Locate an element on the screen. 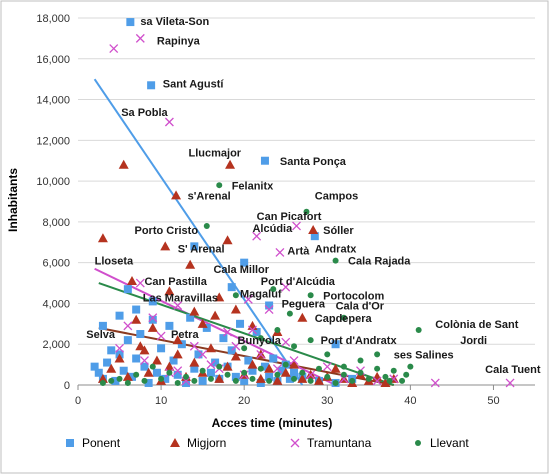 The width and height of the screenshot is (550, 475). point-label: Magaluf is located at coordinates (261, 294).